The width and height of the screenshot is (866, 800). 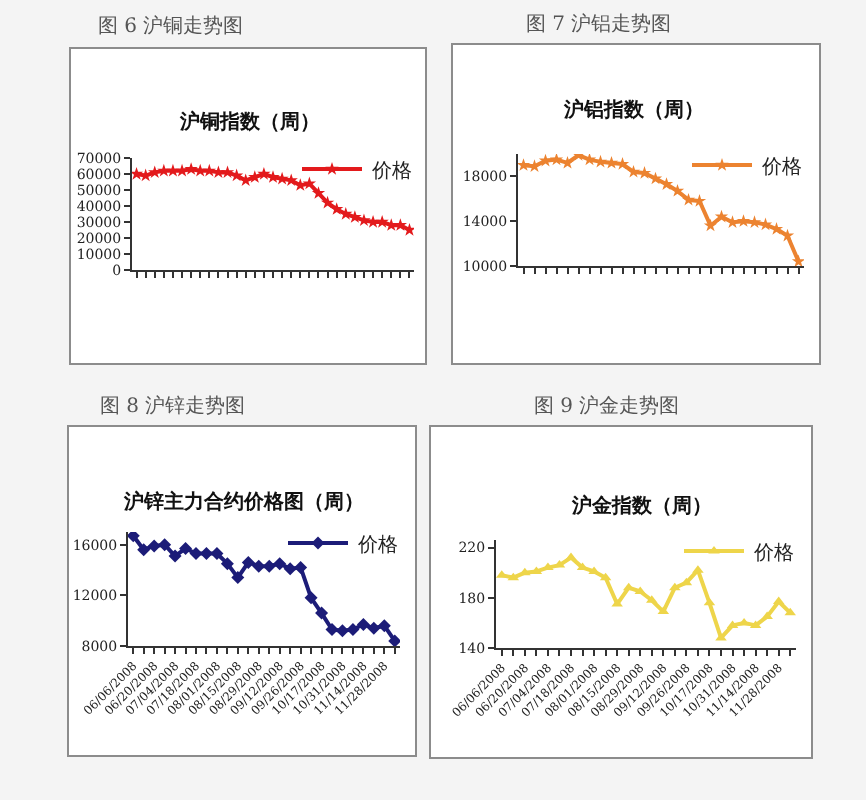 What do you see at coordinates (607, 406) in the screenshot?
I see `caption: 图 9 沪金走势图` at bounding box center [607, 406].